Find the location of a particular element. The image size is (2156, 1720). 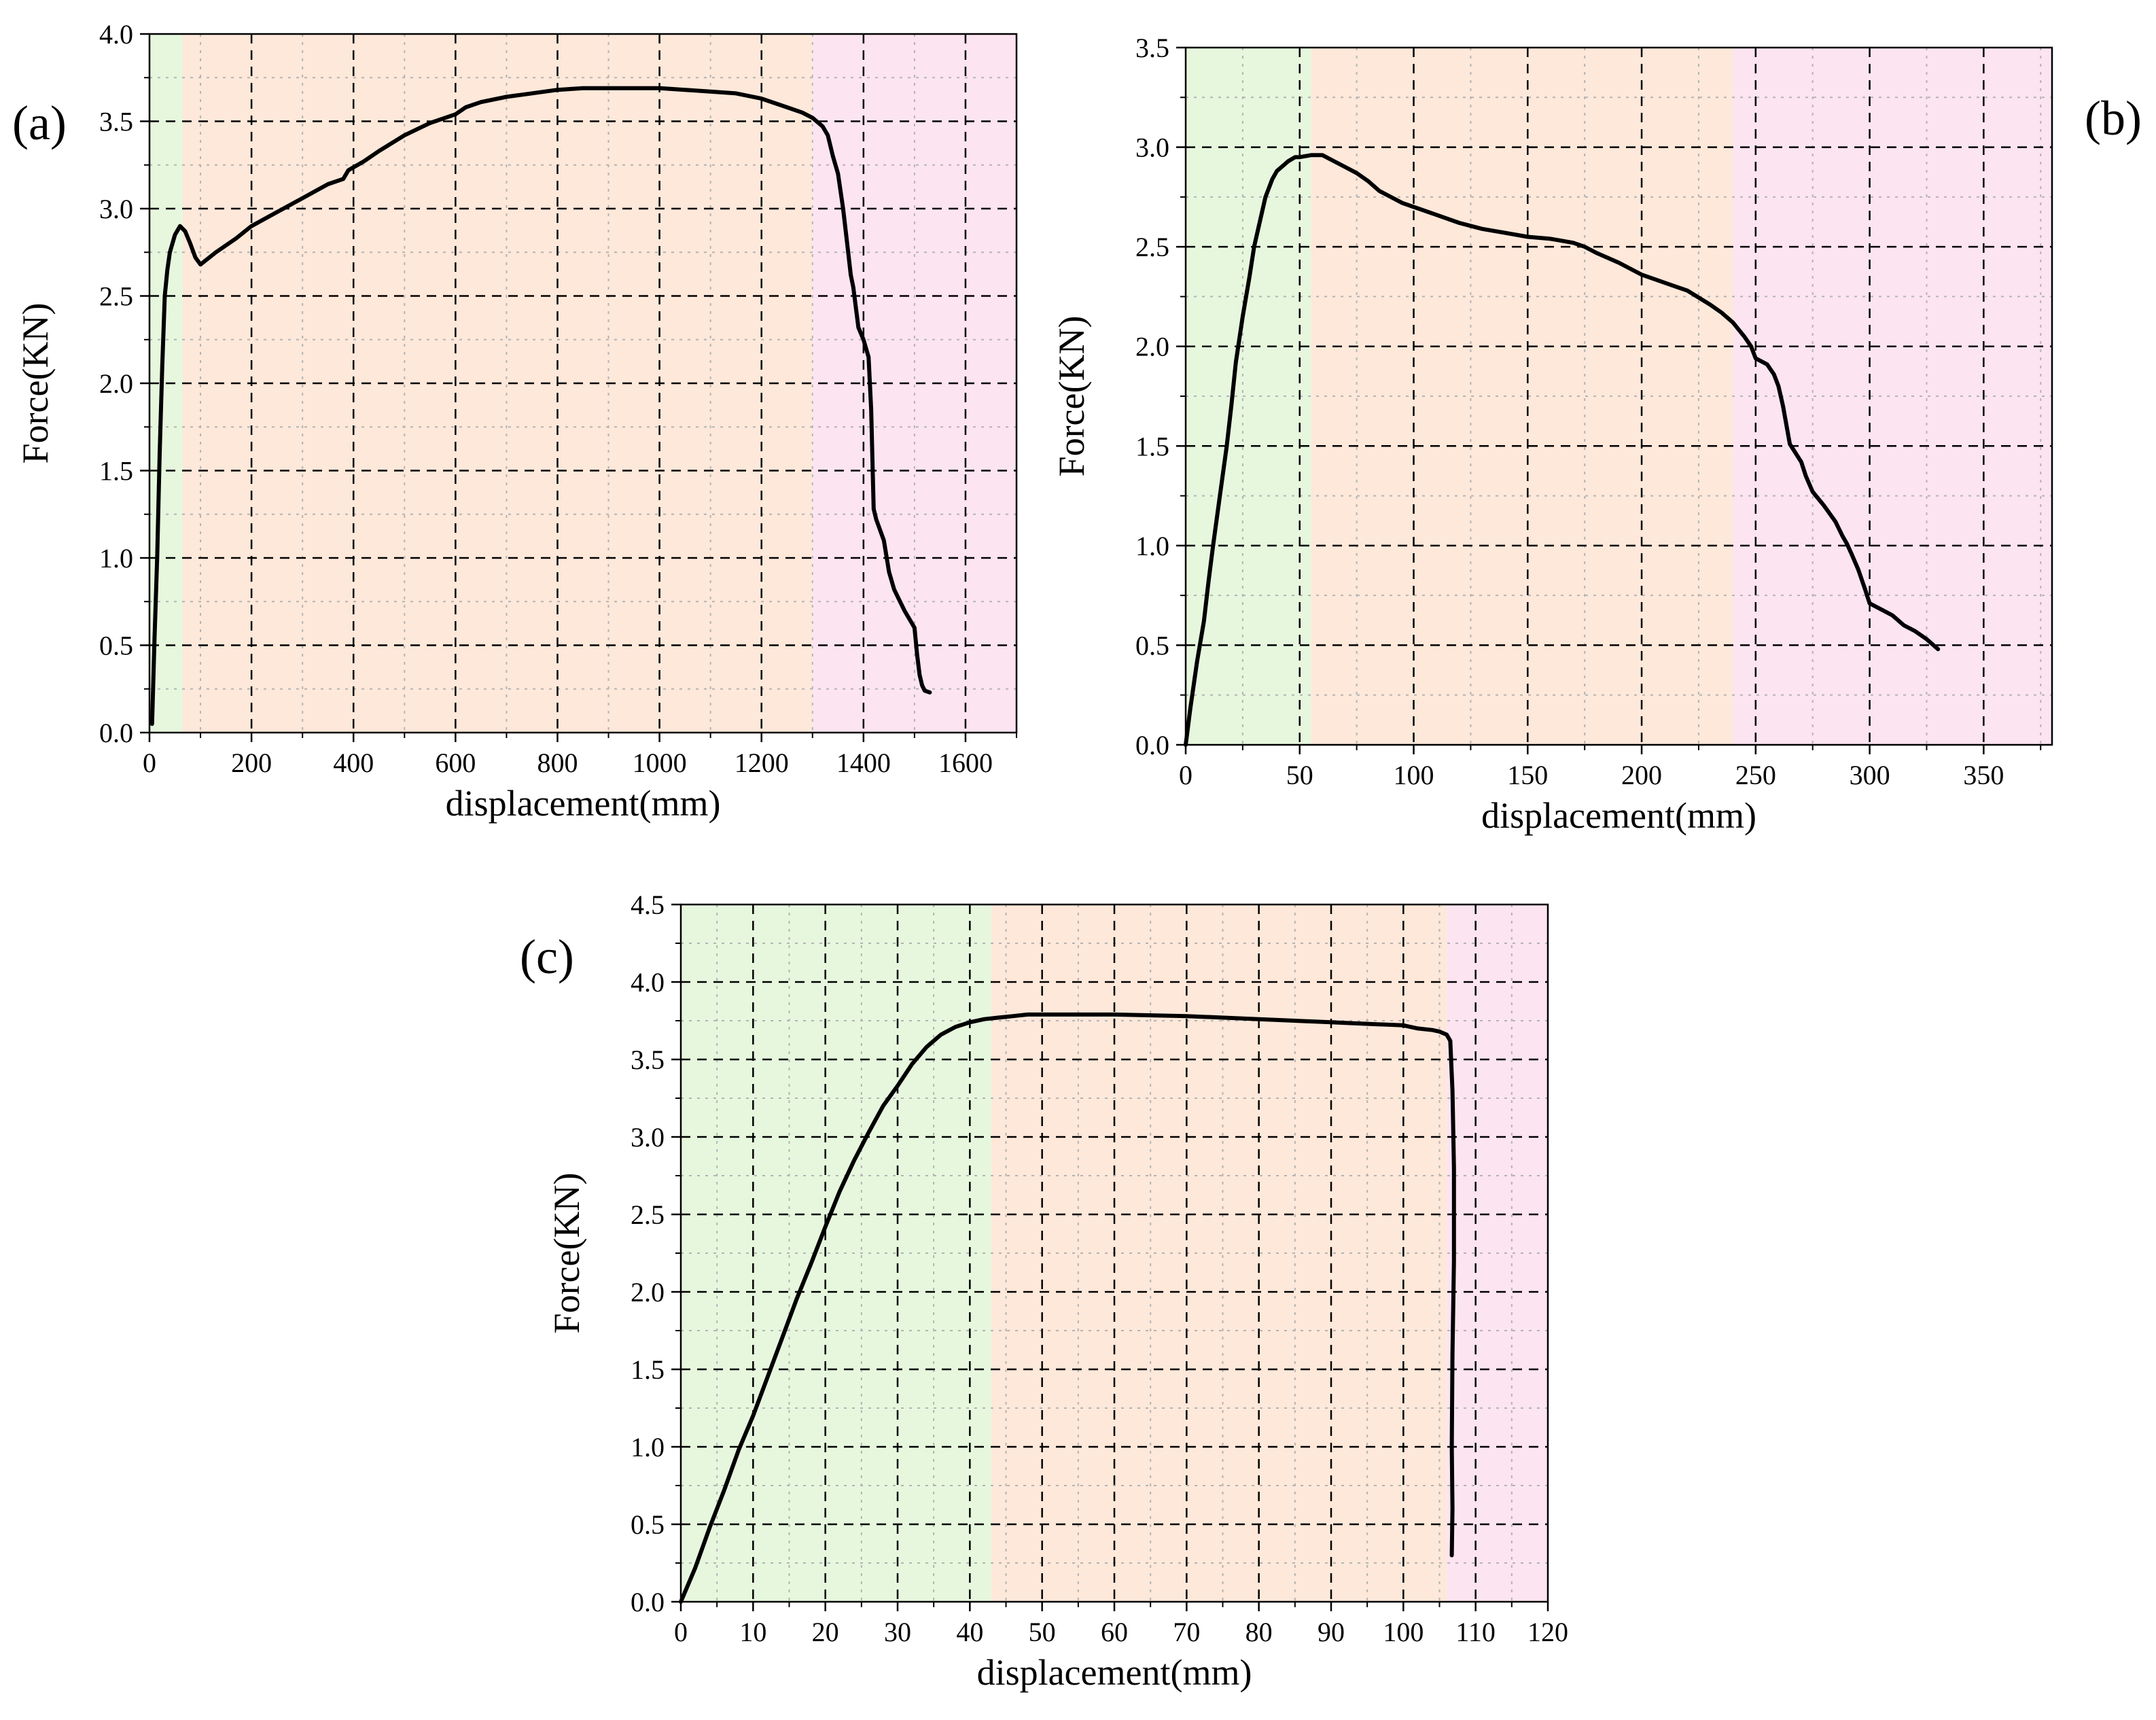

x-tick-label: 10 is located at coordinates (752, 1632).